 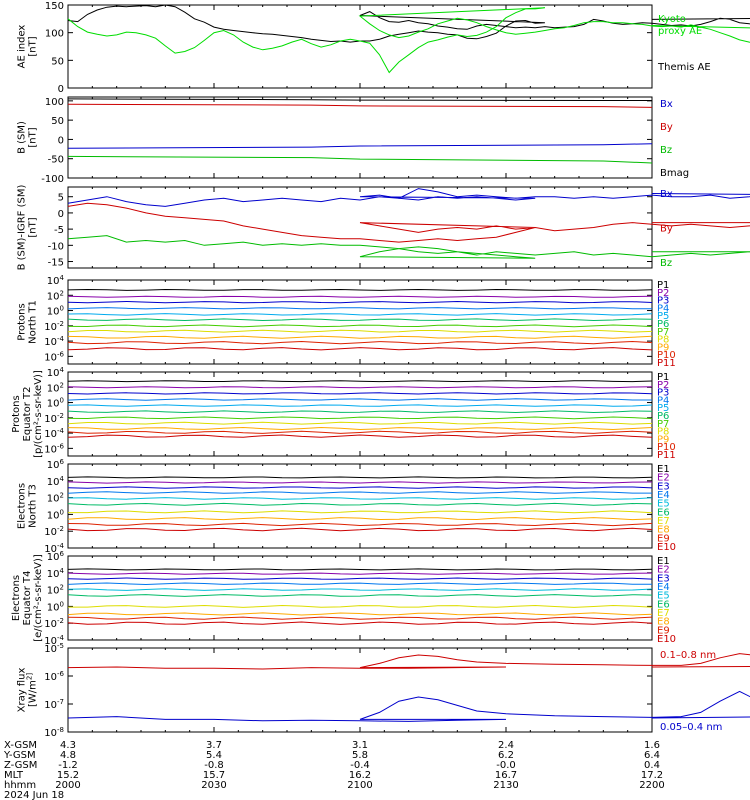 What do you see at coordinates (663, 400) in the screenshot?
I see `legend-label: P4` at bounding box center [663, 400].